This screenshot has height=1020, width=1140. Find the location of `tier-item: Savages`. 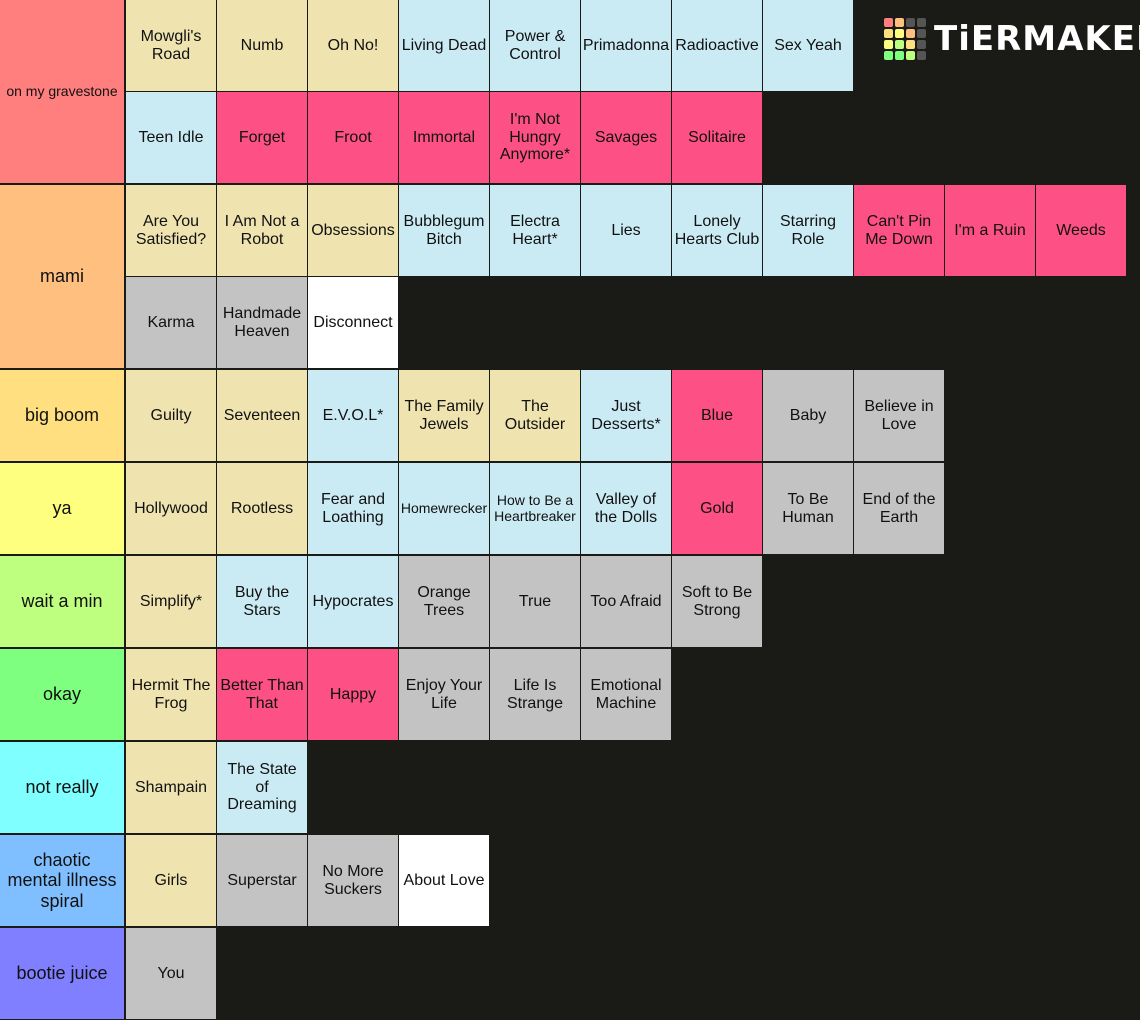

tier-item: Savages is located at coordinates (626, 137).